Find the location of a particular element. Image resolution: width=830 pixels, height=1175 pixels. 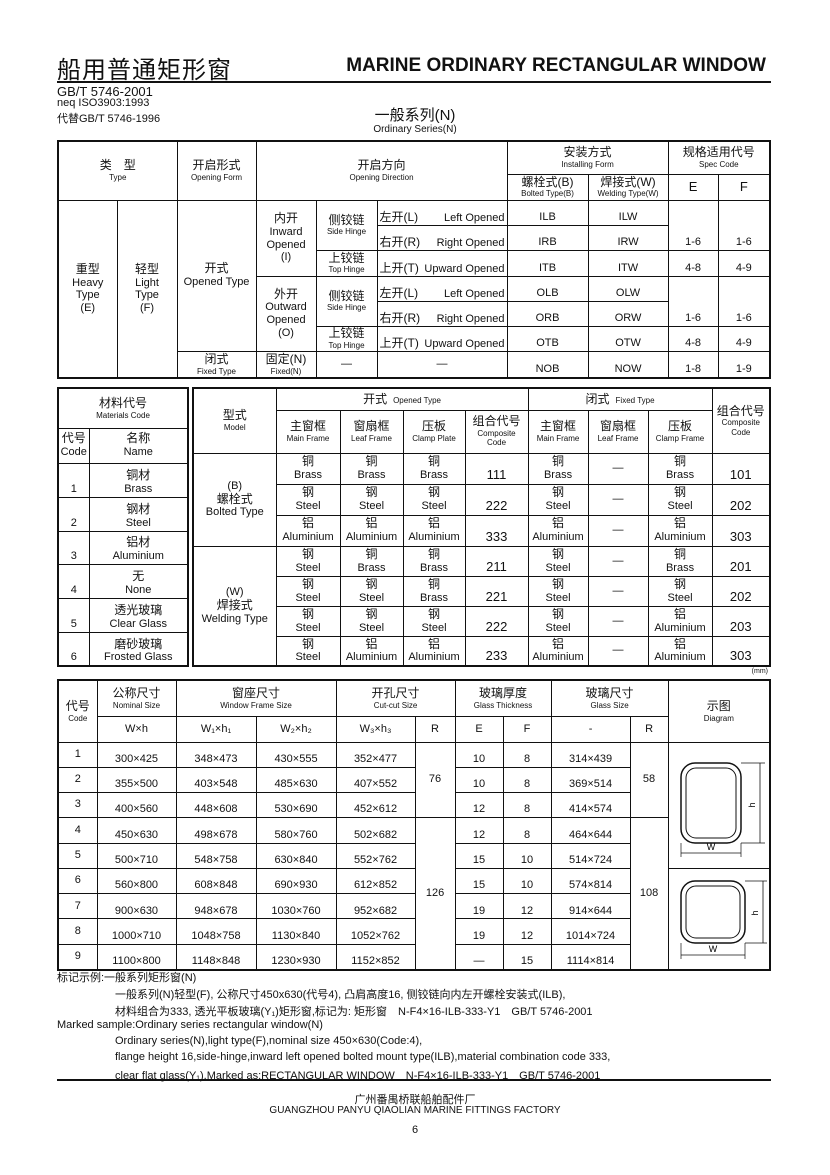

cell-text: Fixed(N) is located at coordinates (286, 371).